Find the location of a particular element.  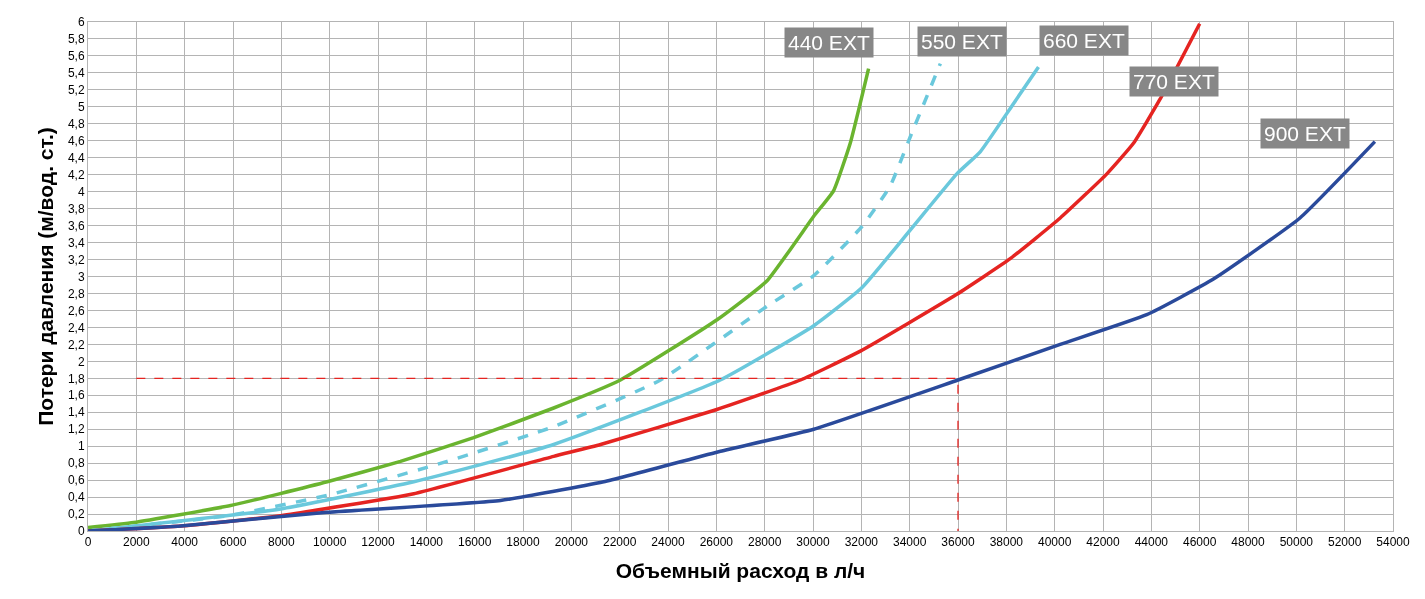

x-tick-label: 40000 is located at coordinates (1054, 542).